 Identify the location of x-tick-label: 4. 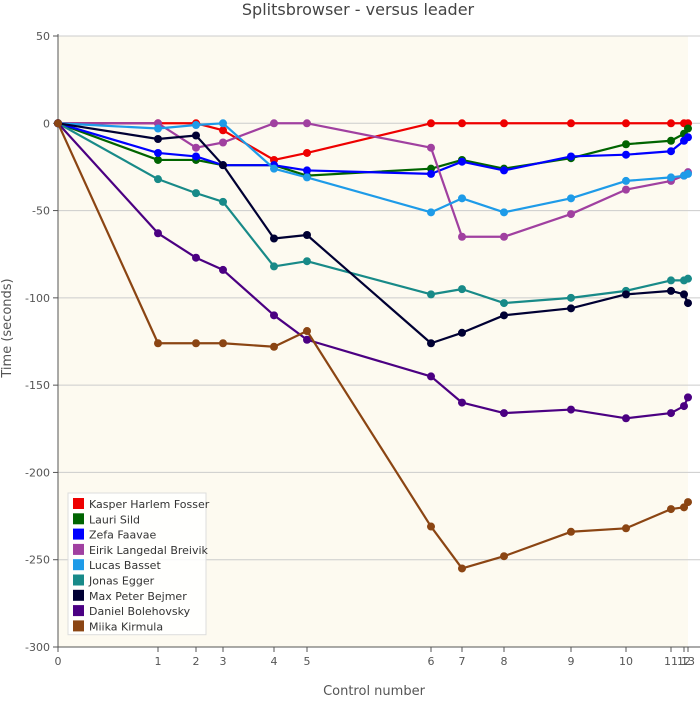
(274, 661).